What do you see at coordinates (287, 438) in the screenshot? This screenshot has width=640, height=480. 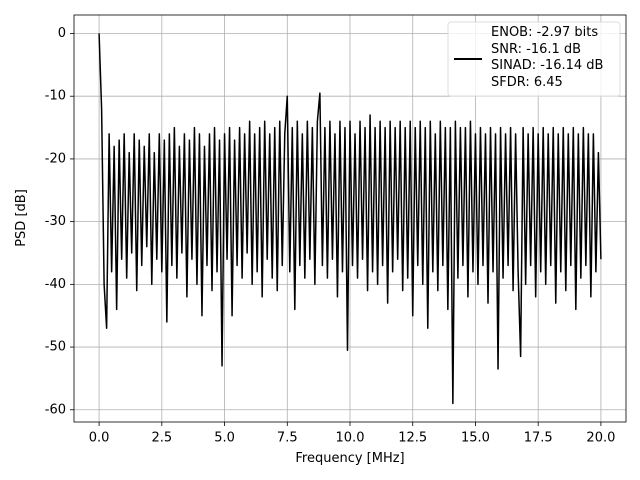 I see `x-tick-label: 7.5` at bounding box center [287, 438].